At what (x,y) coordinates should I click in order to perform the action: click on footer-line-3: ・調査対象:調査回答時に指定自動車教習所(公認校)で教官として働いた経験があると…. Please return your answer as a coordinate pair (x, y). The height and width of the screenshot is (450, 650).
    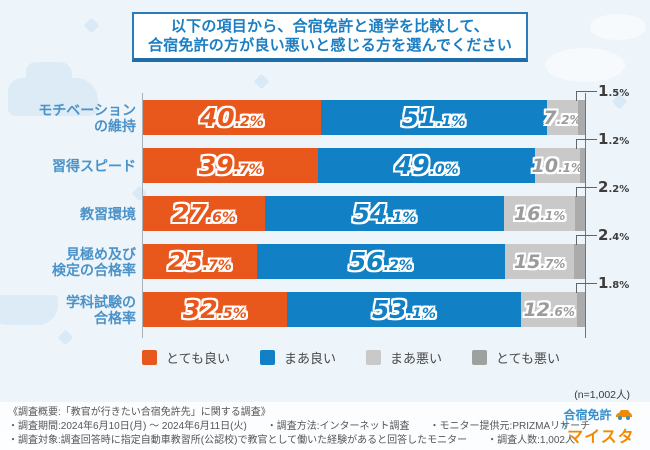
    Looking at the image, I should click on (291, 440).